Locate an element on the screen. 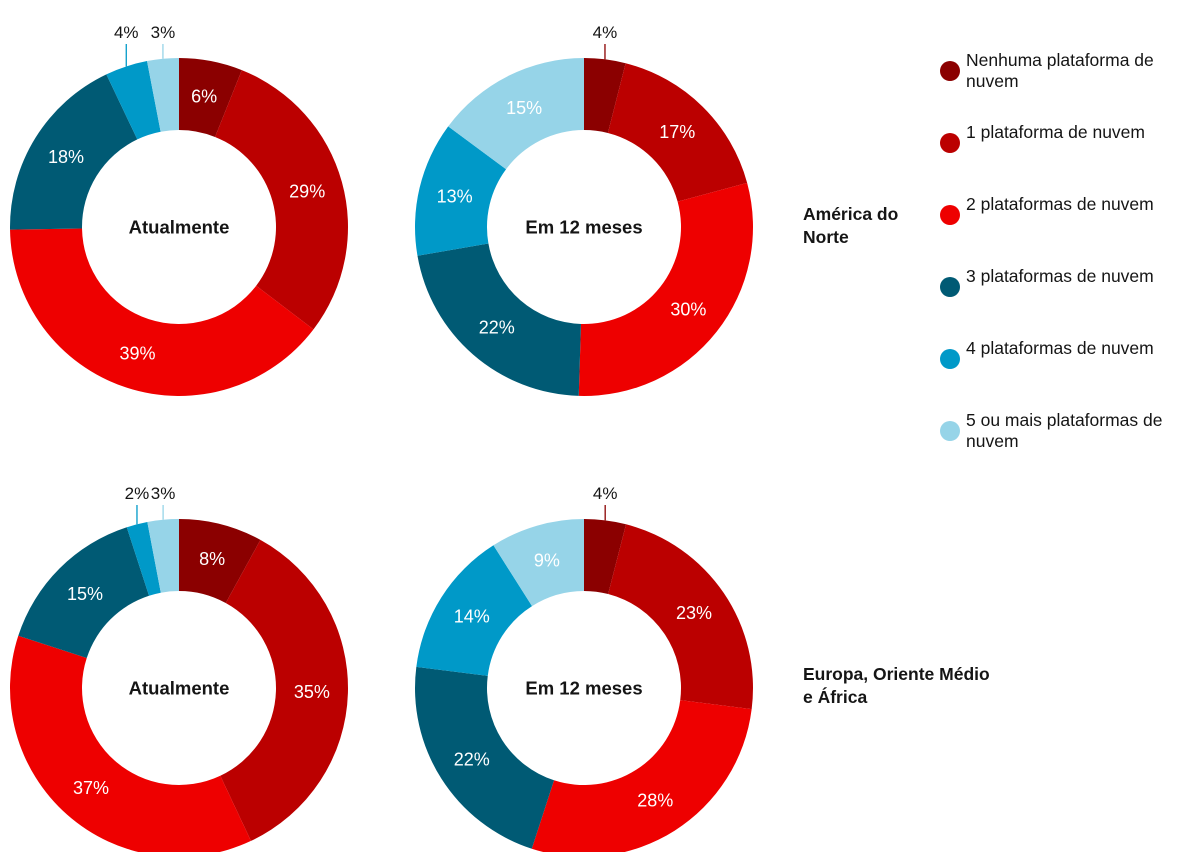 This screenshot has height=852, width=1190. slice-data-label: 18% is located at coordinates (66, 157).